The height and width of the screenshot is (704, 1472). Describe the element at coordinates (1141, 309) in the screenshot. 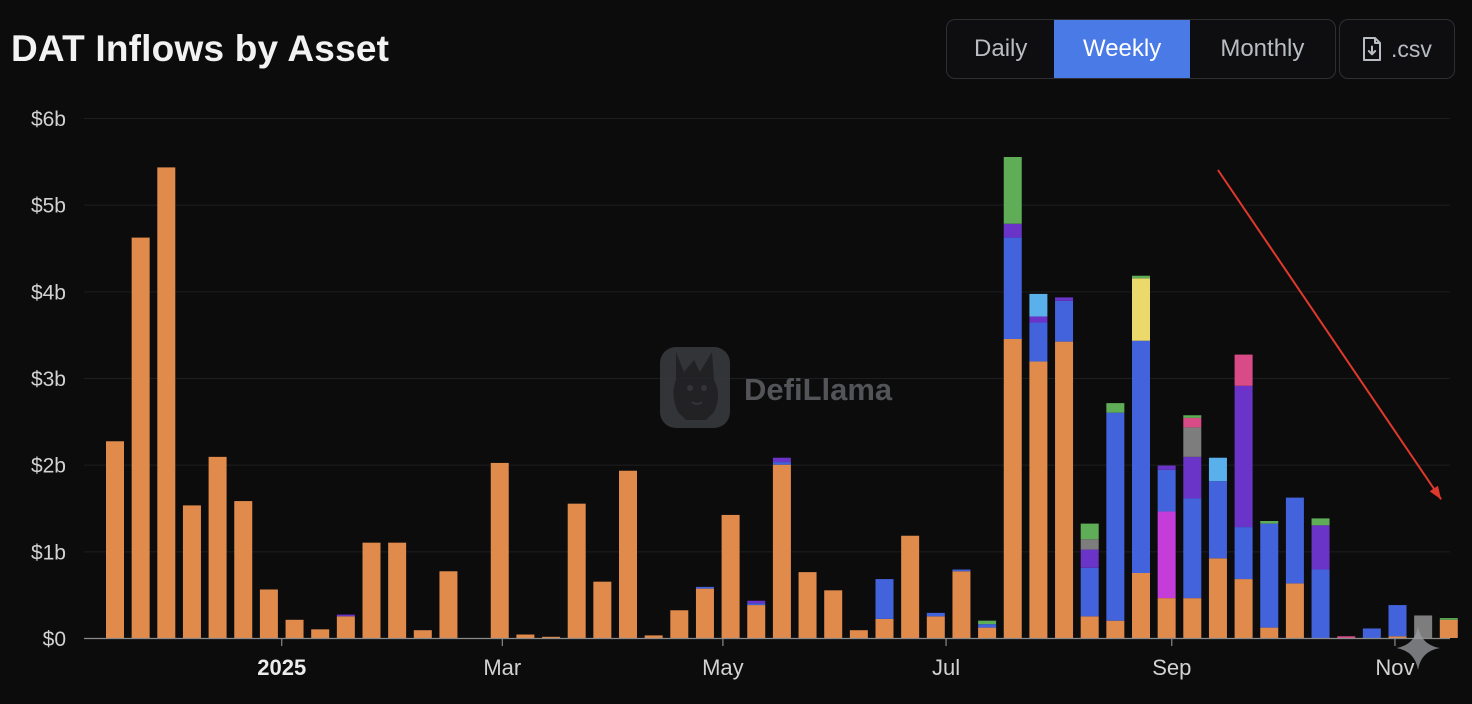

I see `bar-segment-yellow` at that location.